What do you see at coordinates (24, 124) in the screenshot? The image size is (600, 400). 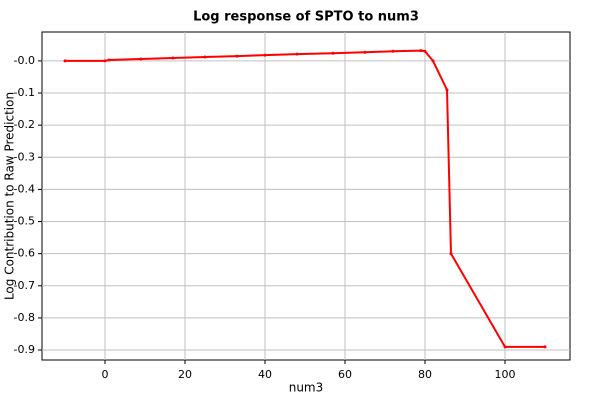 I see `y-tick-label: -0.2` at bounding box center [24, 124].